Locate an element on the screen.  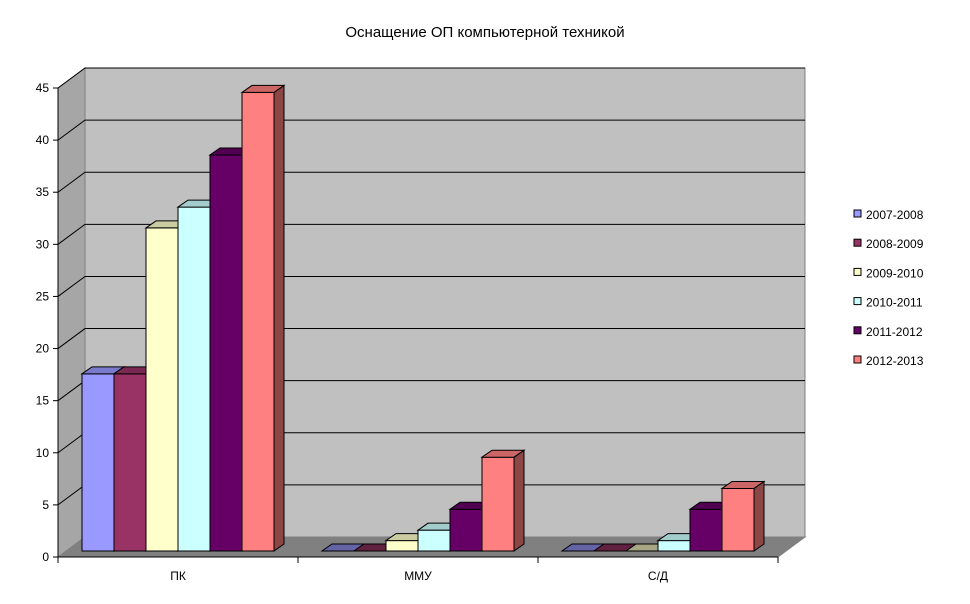
x-tick-label: ММУ is located at coordinates (418, 576).